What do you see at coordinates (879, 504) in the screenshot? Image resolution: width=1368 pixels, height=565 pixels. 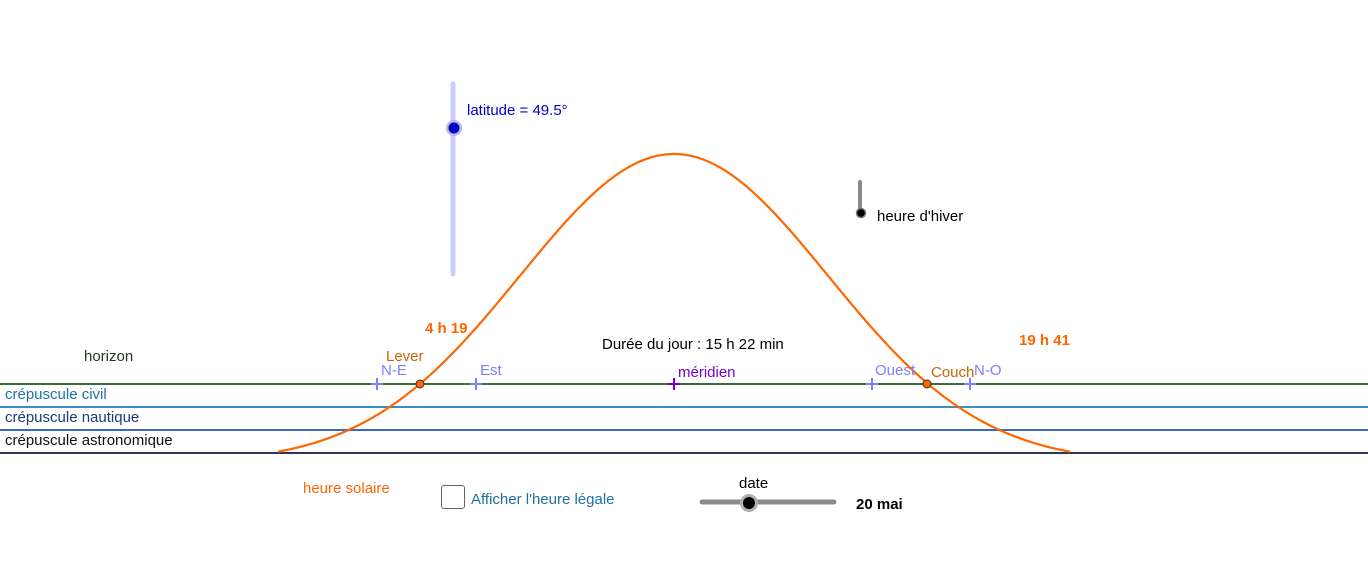 I see `date-value: 20 mai` at bounding box center [879, 504].